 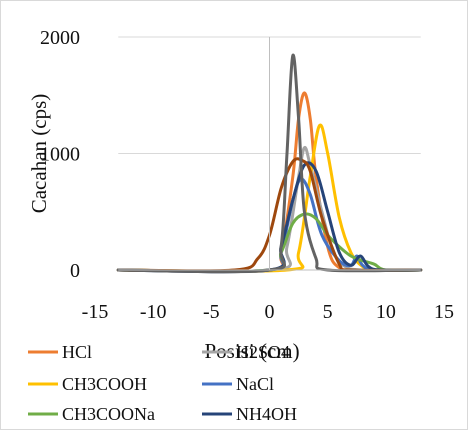 I want to click on legend-label-nh4oh: NH4OH, so click(x=266, y=414).